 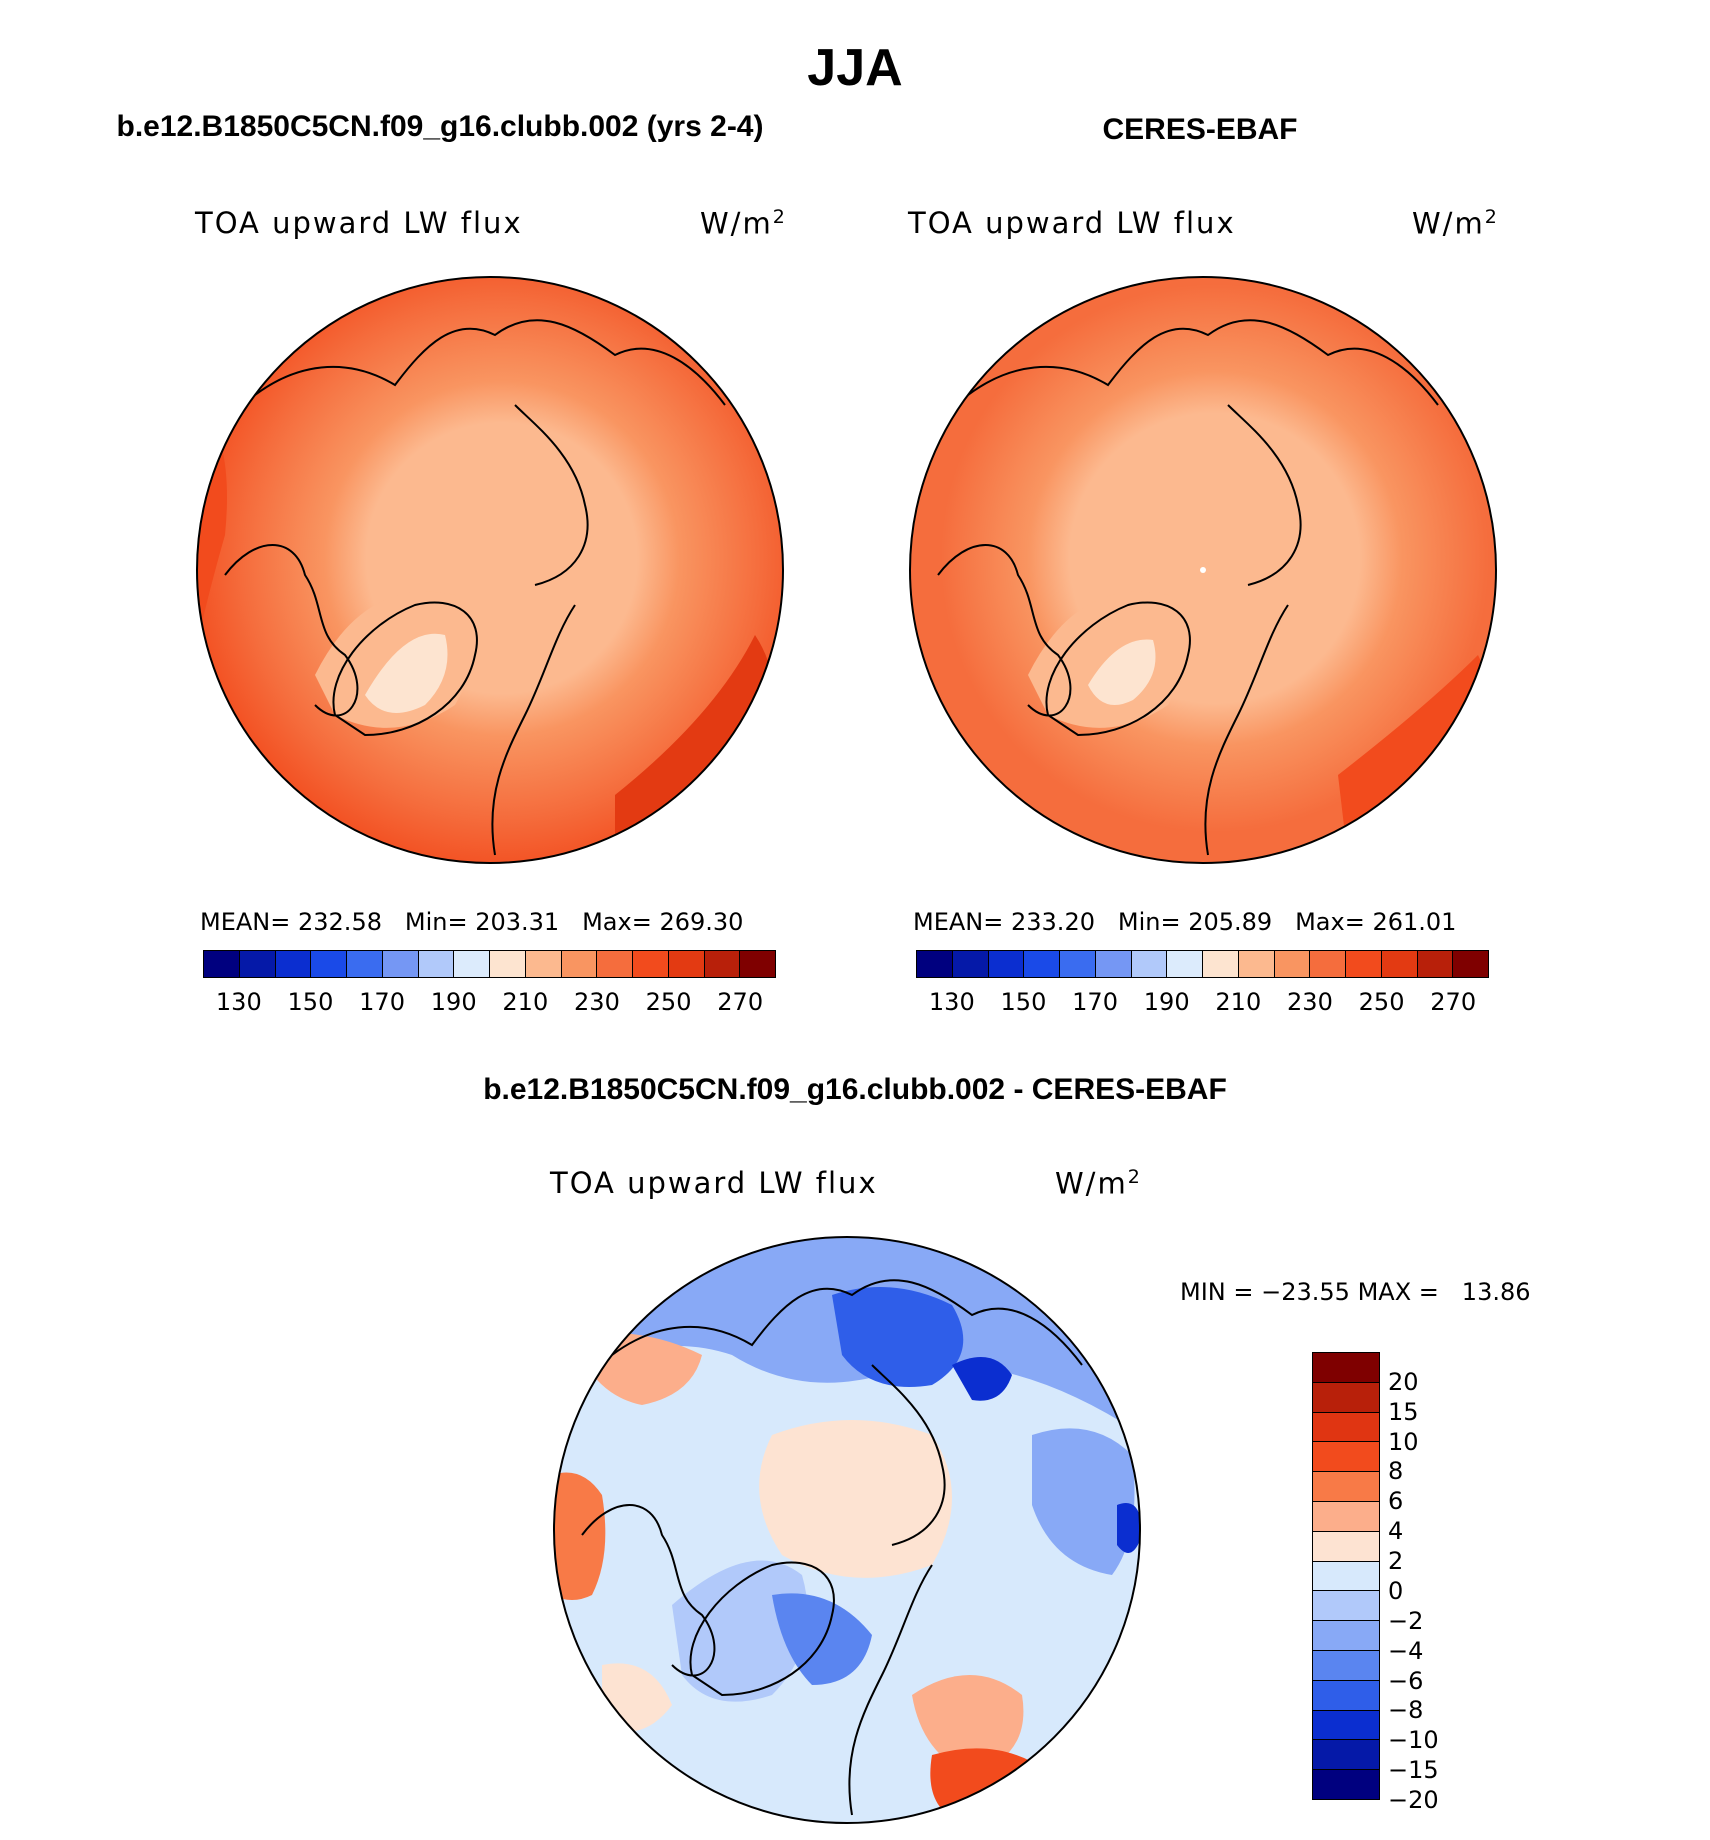 I want to click on model-units-label: W/m2, so click(x=743, y=223).